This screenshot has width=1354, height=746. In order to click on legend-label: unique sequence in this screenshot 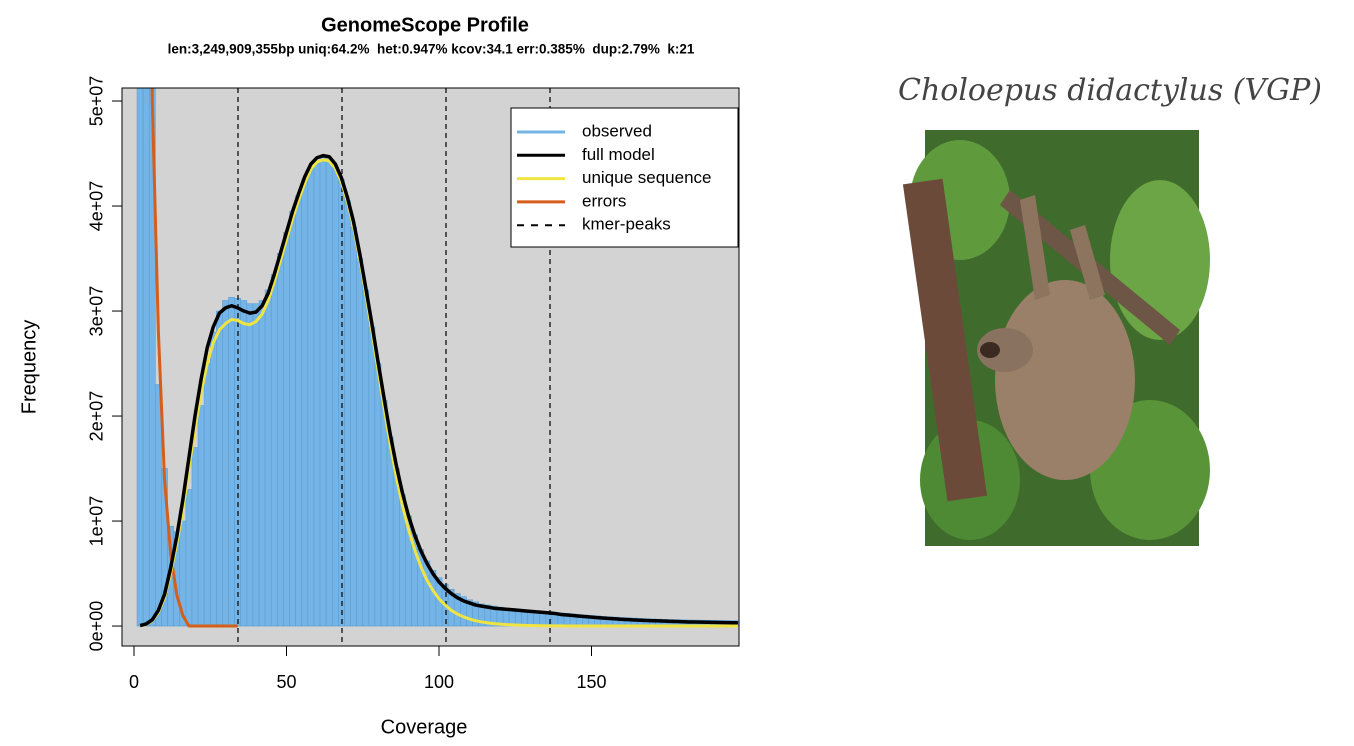, I will do `click(647, 177)`.